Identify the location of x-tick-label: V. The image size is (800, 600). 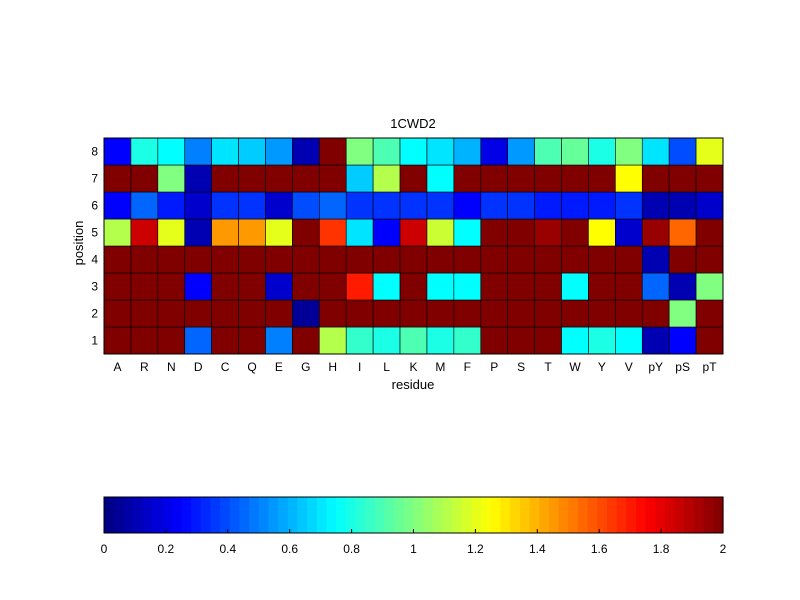
(629, 367).